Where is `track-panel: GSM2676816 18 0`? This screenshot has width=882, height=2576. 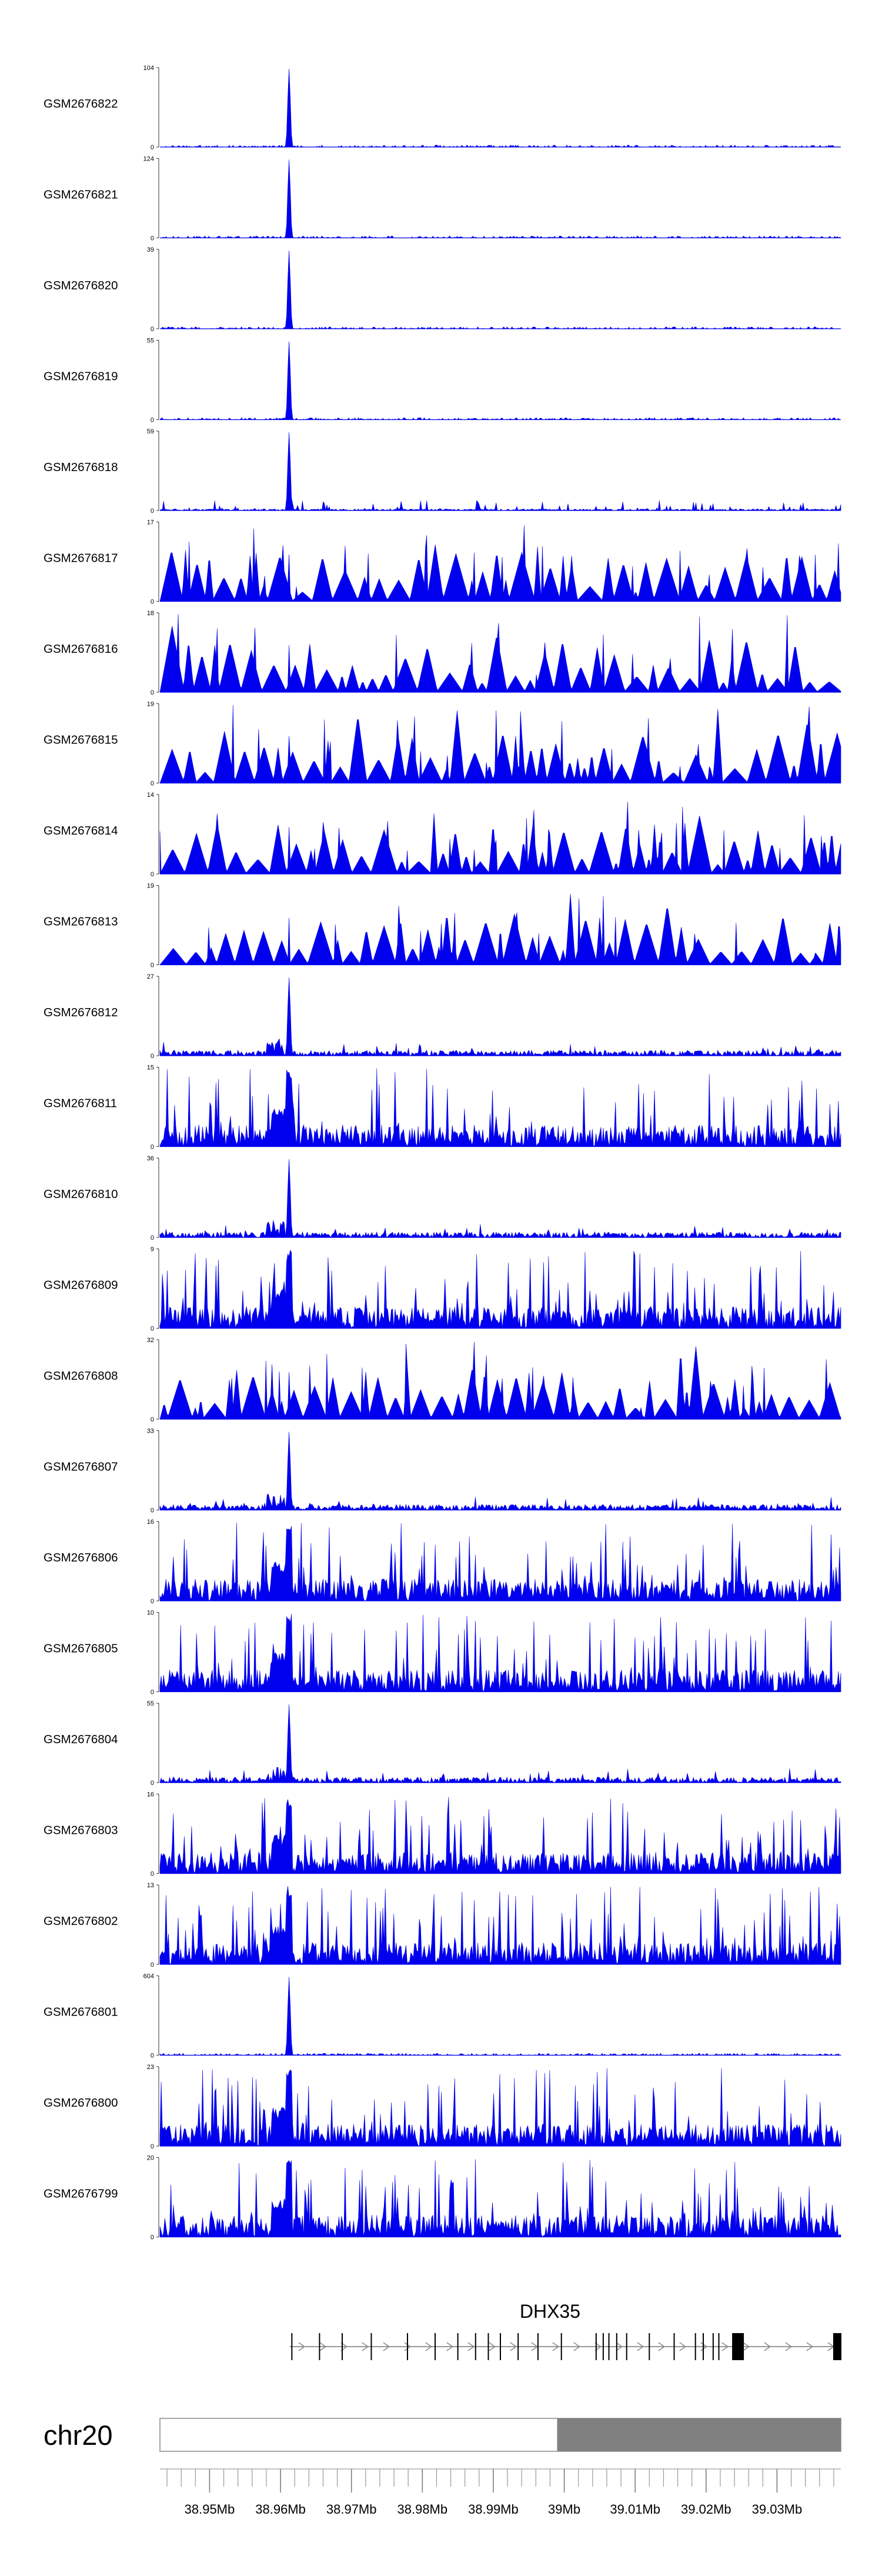 track-panel: GSM2676816 18 0 is located at coordinates (442, 653).